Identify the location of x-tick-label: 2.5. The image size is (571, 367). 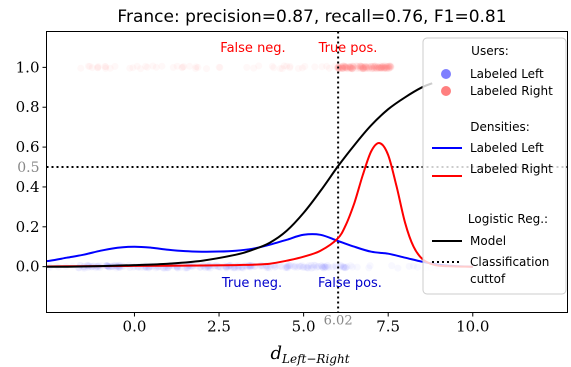
(219, 327).